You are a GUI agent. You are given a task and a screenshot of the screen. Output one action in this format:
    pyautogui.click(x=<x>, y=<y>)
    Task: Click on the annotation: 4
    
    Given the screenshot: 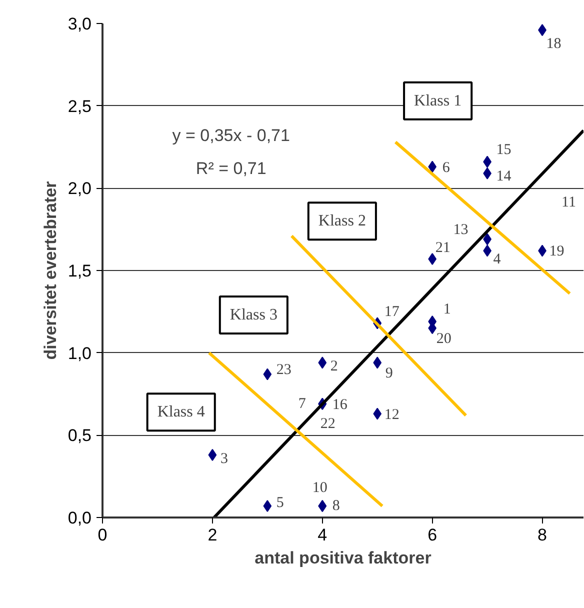 What is the action you would take?
    pyautogui.click(x=497, y=260)
    